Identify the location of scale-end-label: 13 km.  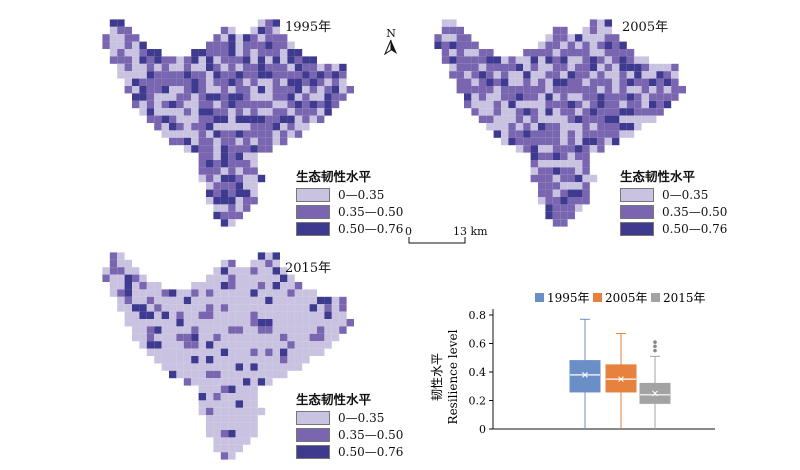
(470, 231).